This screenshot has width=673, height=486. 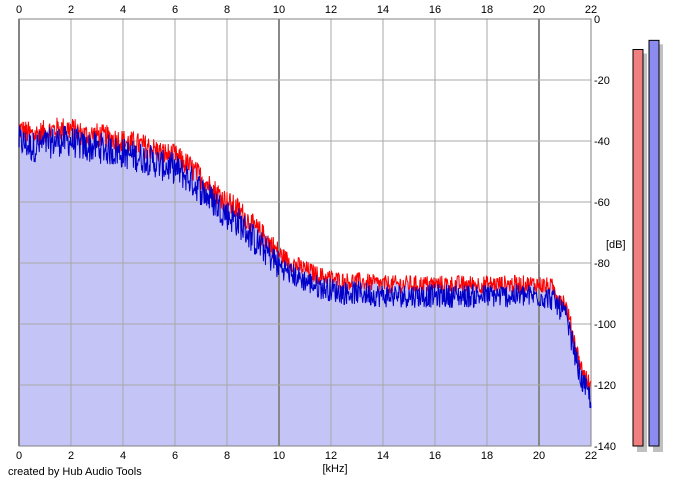 What do you see at coordinates (71, 456) in the screenshot?
I see `x-tick-label-bottom: 2` at bounding box center [71, 456].